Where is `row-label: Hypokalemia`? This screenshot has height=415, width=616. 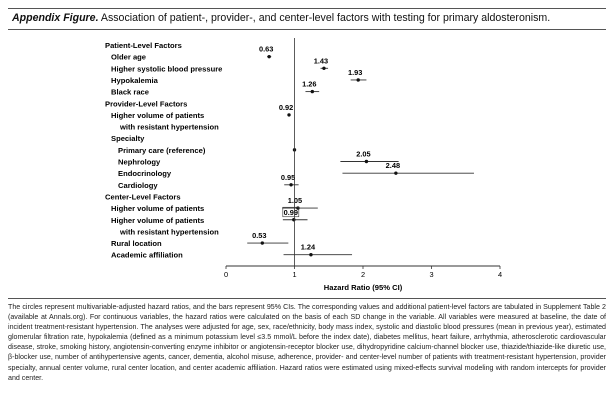
row-label: Hypokalemia is located at coordinates (135, 80).